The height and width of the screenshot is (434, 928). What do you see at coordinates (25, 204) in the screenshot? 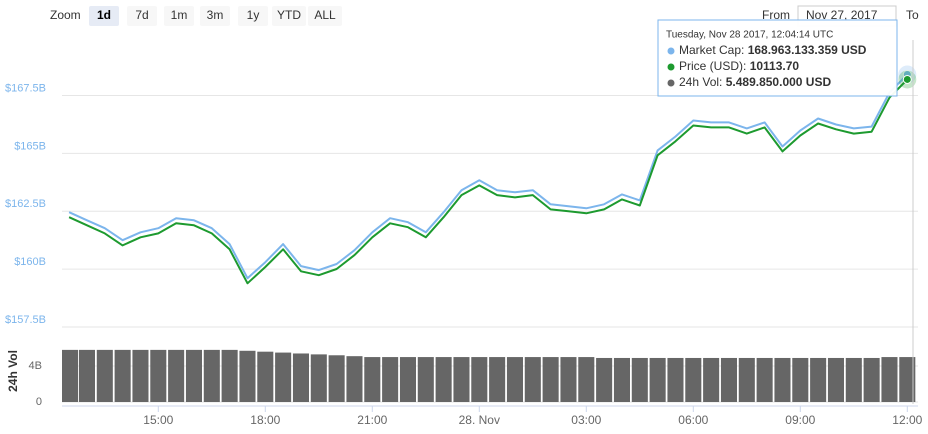
I see `y-tick-label: $162.5B` at bounding box center [25, 204].